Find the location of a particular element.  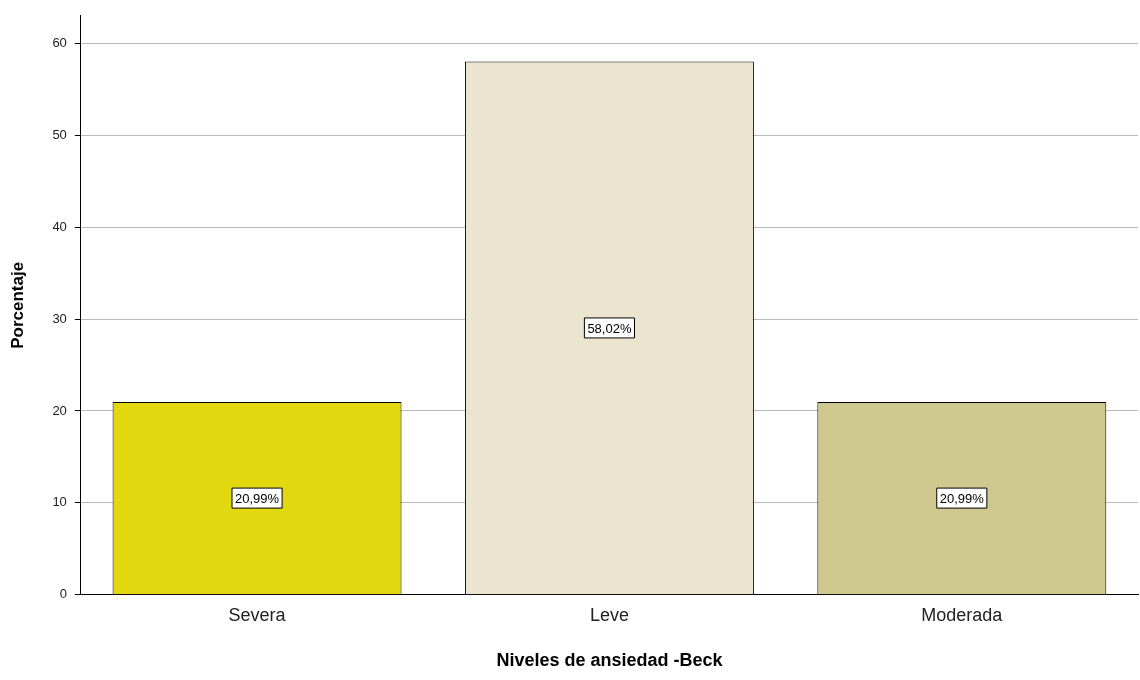

y-tick-label: 0 is located at coordinates (63, 594).